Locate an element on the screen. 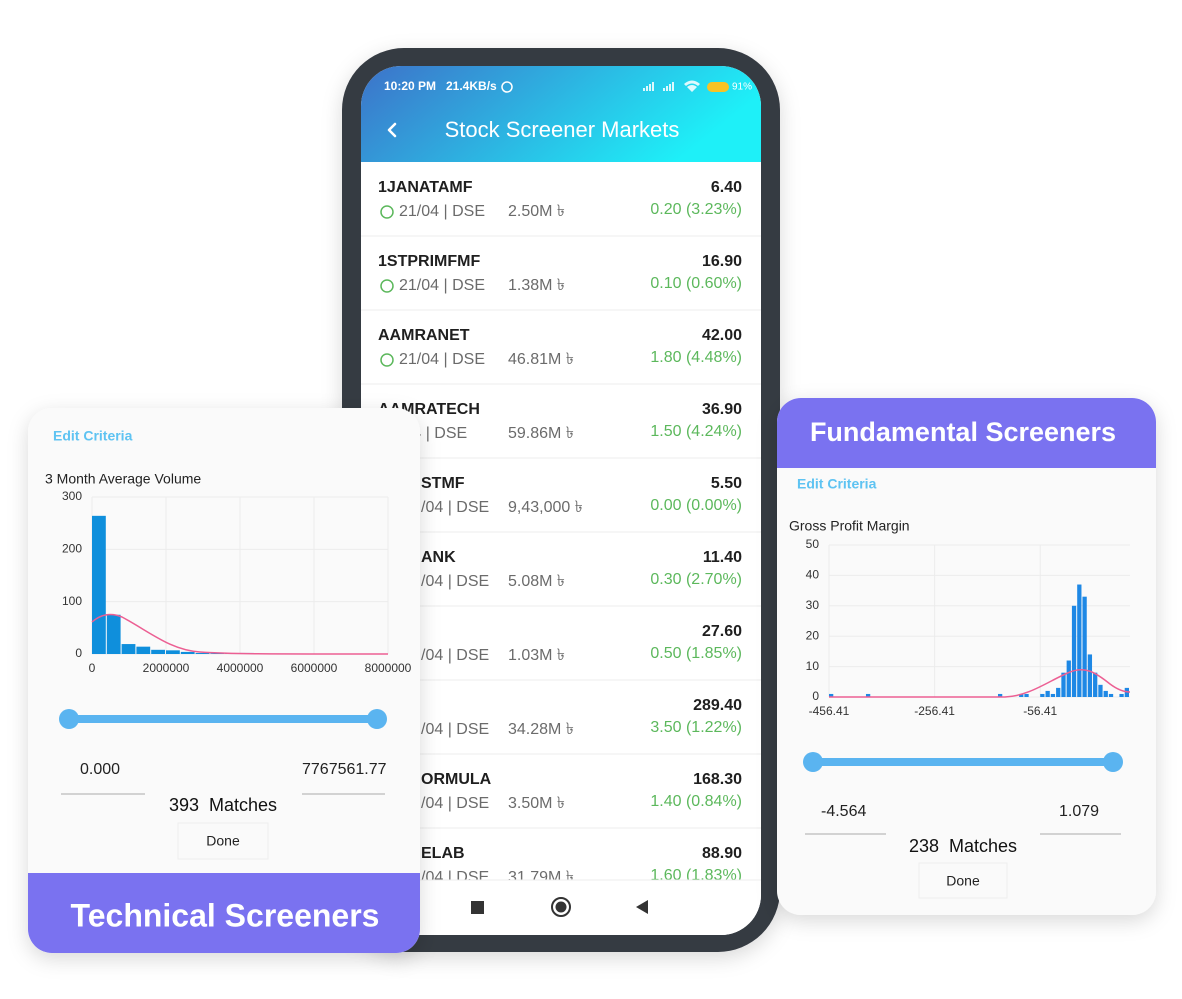  stock-change: 3.50 (1.22%) is located at coordinates (696, 727).